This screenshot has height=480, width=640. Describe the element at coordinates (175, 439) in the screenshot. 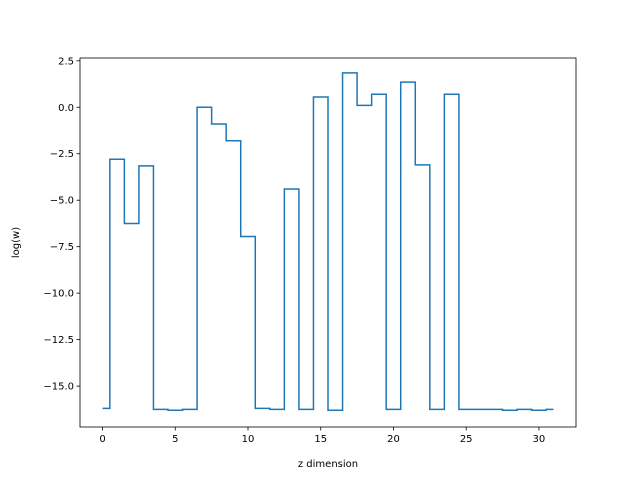

I see `x-tick-label: 5` at that location.